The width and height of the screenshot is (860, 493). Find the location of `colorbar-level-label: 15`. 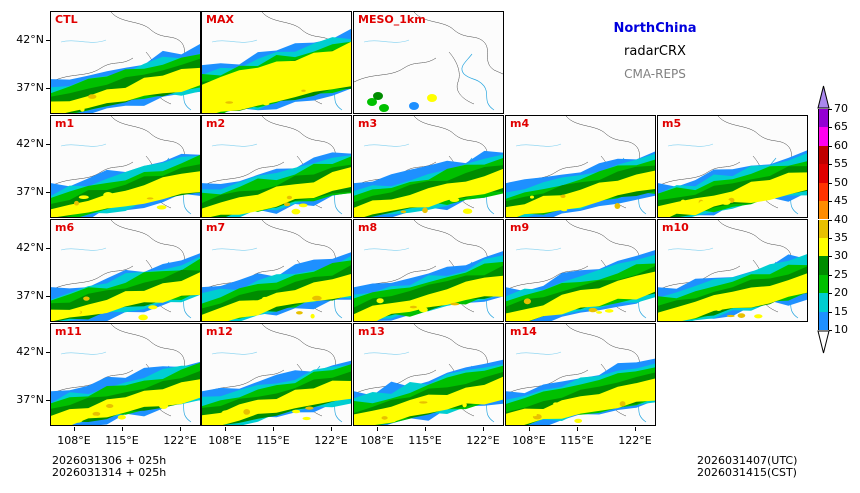

colorbar-level-label: 15 is located at coordinates (841, 311).